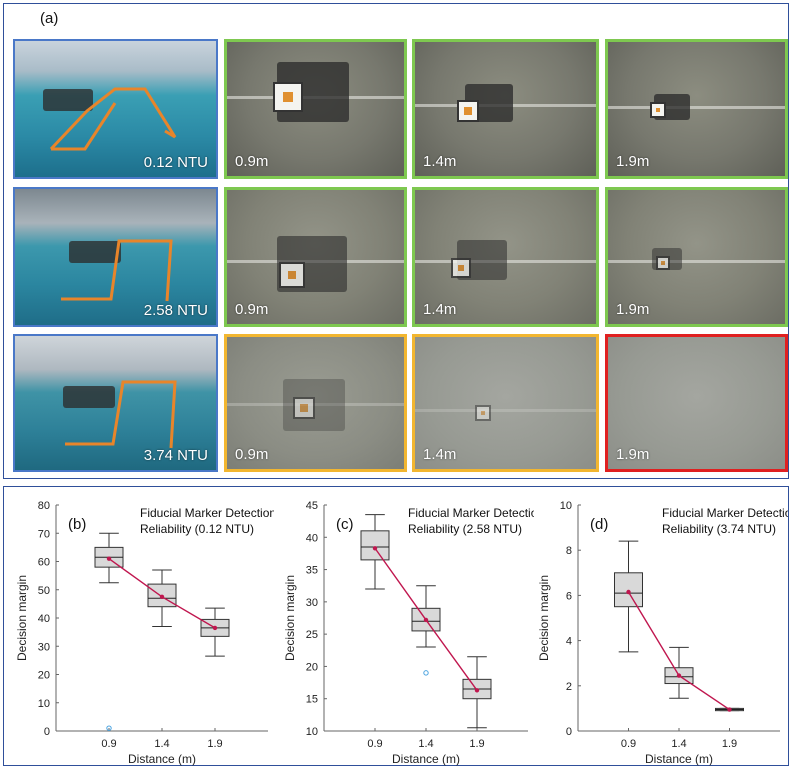 Image resolution: width=793 pixels, height=769 pixels. Describe the element at coordinates (569, 596) in the screenshot. I see `y-tick-label: 6` at that location.